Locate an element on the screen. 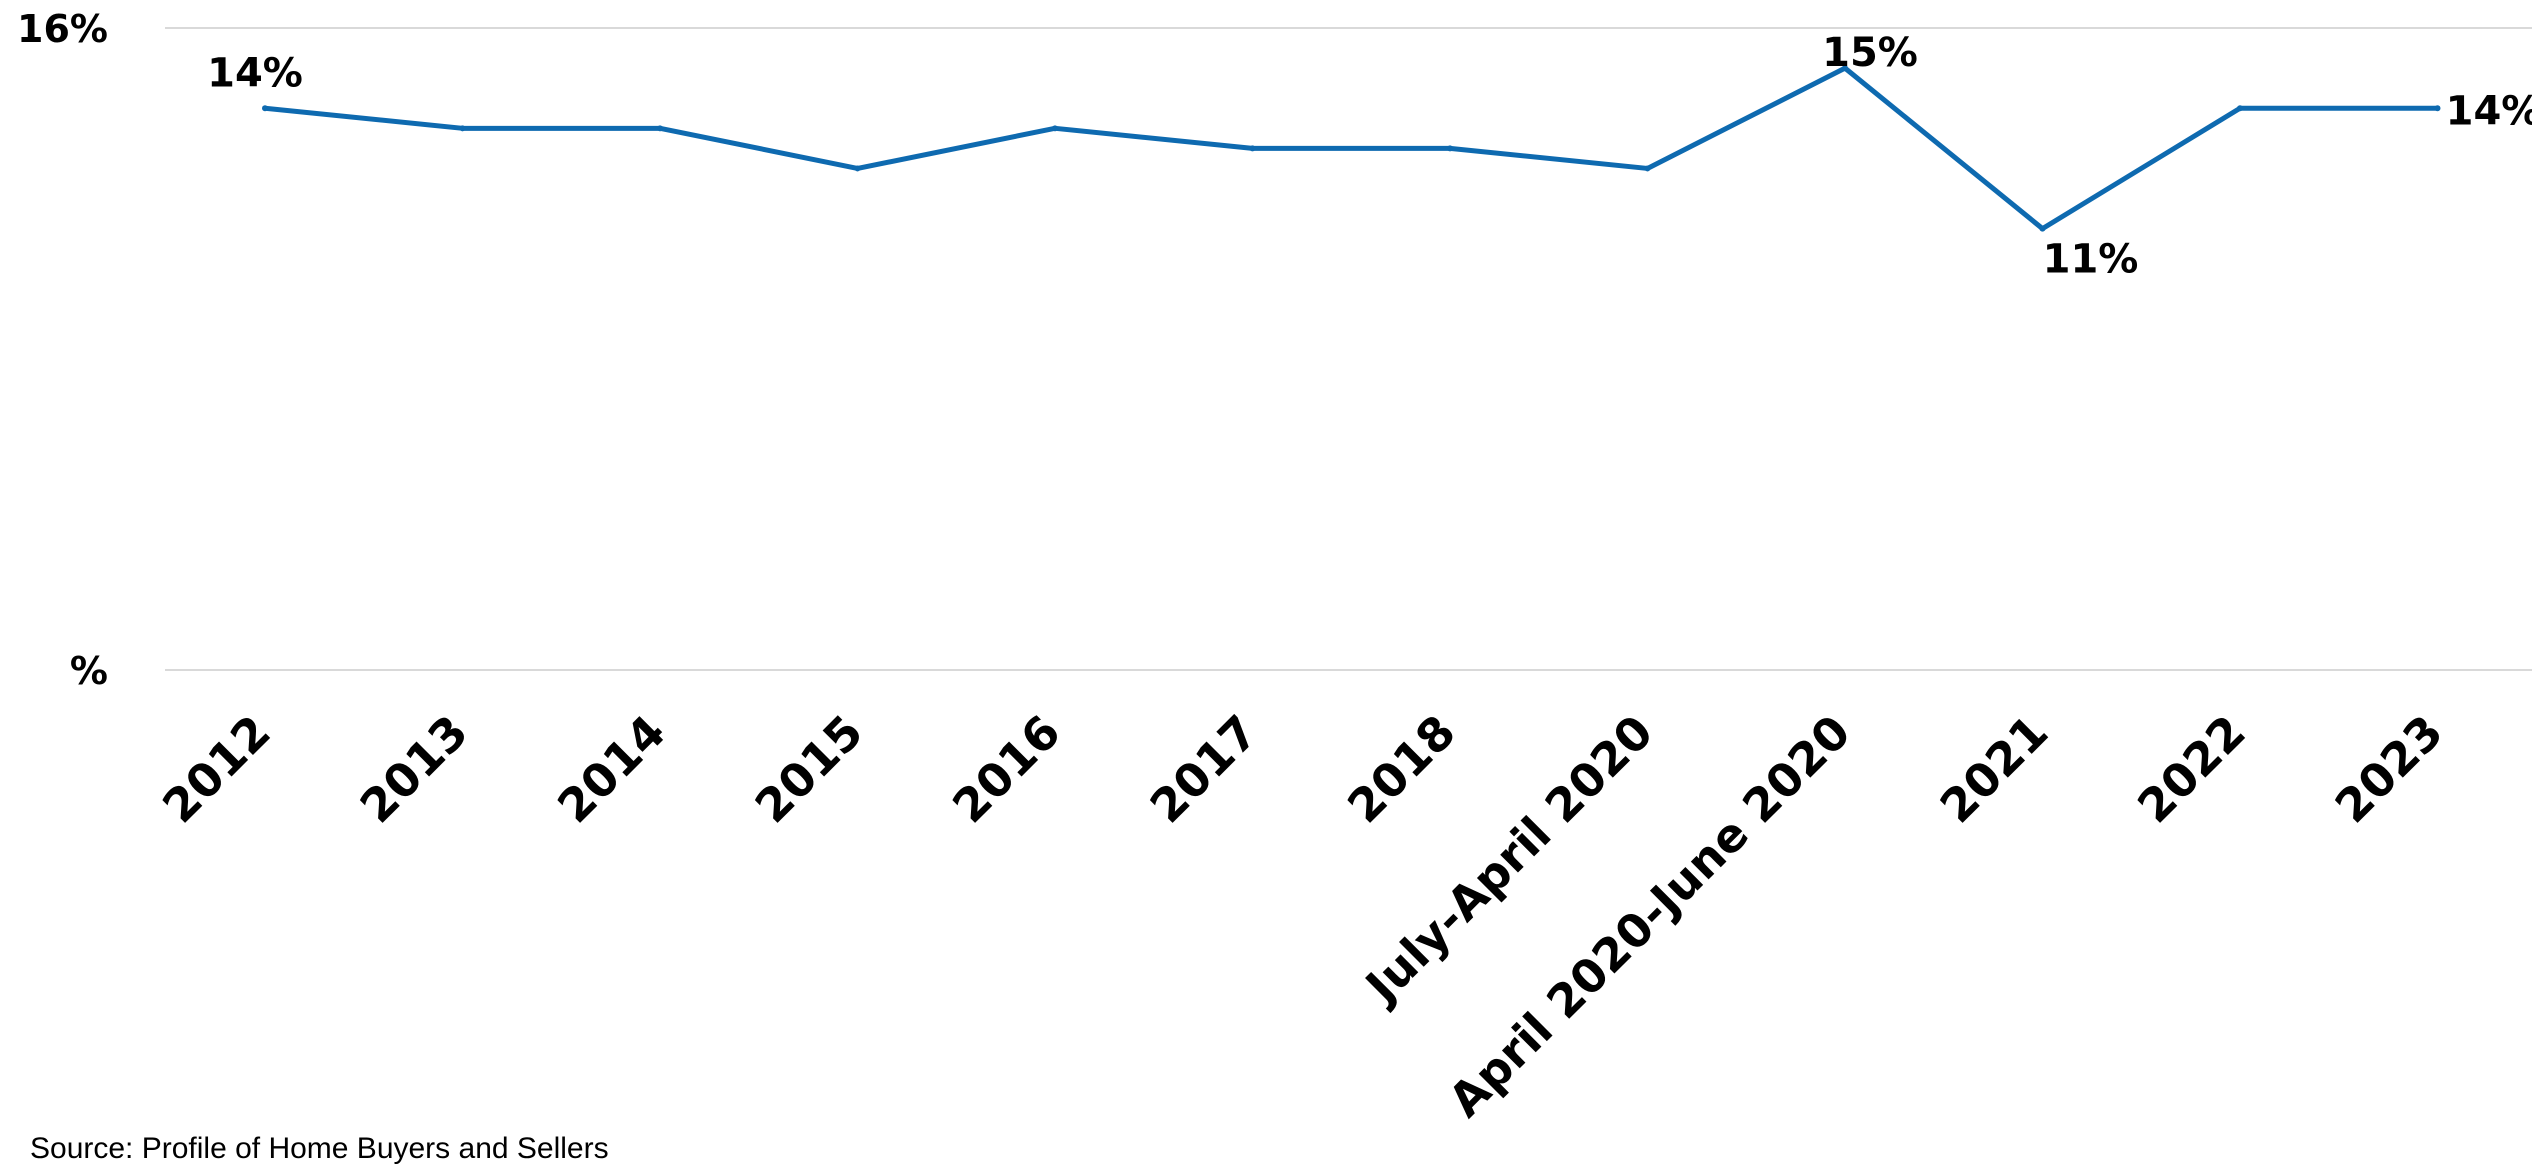 The width and height of the screenshot is (2532, 1166). data-label: 11% is located at coordinates (2091, 260).